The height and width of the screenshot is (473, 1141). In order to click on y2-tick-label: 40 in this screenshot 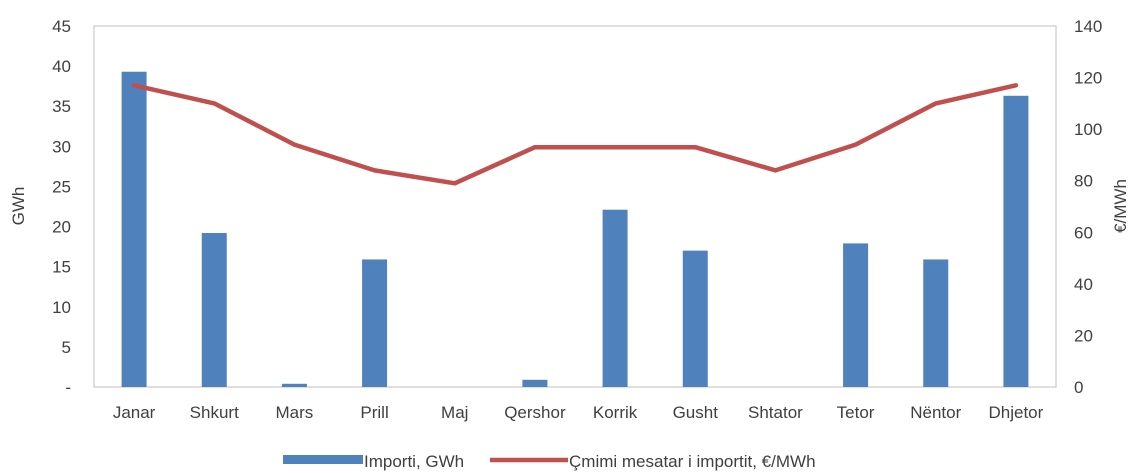, I will do `click(1083, 284)`.